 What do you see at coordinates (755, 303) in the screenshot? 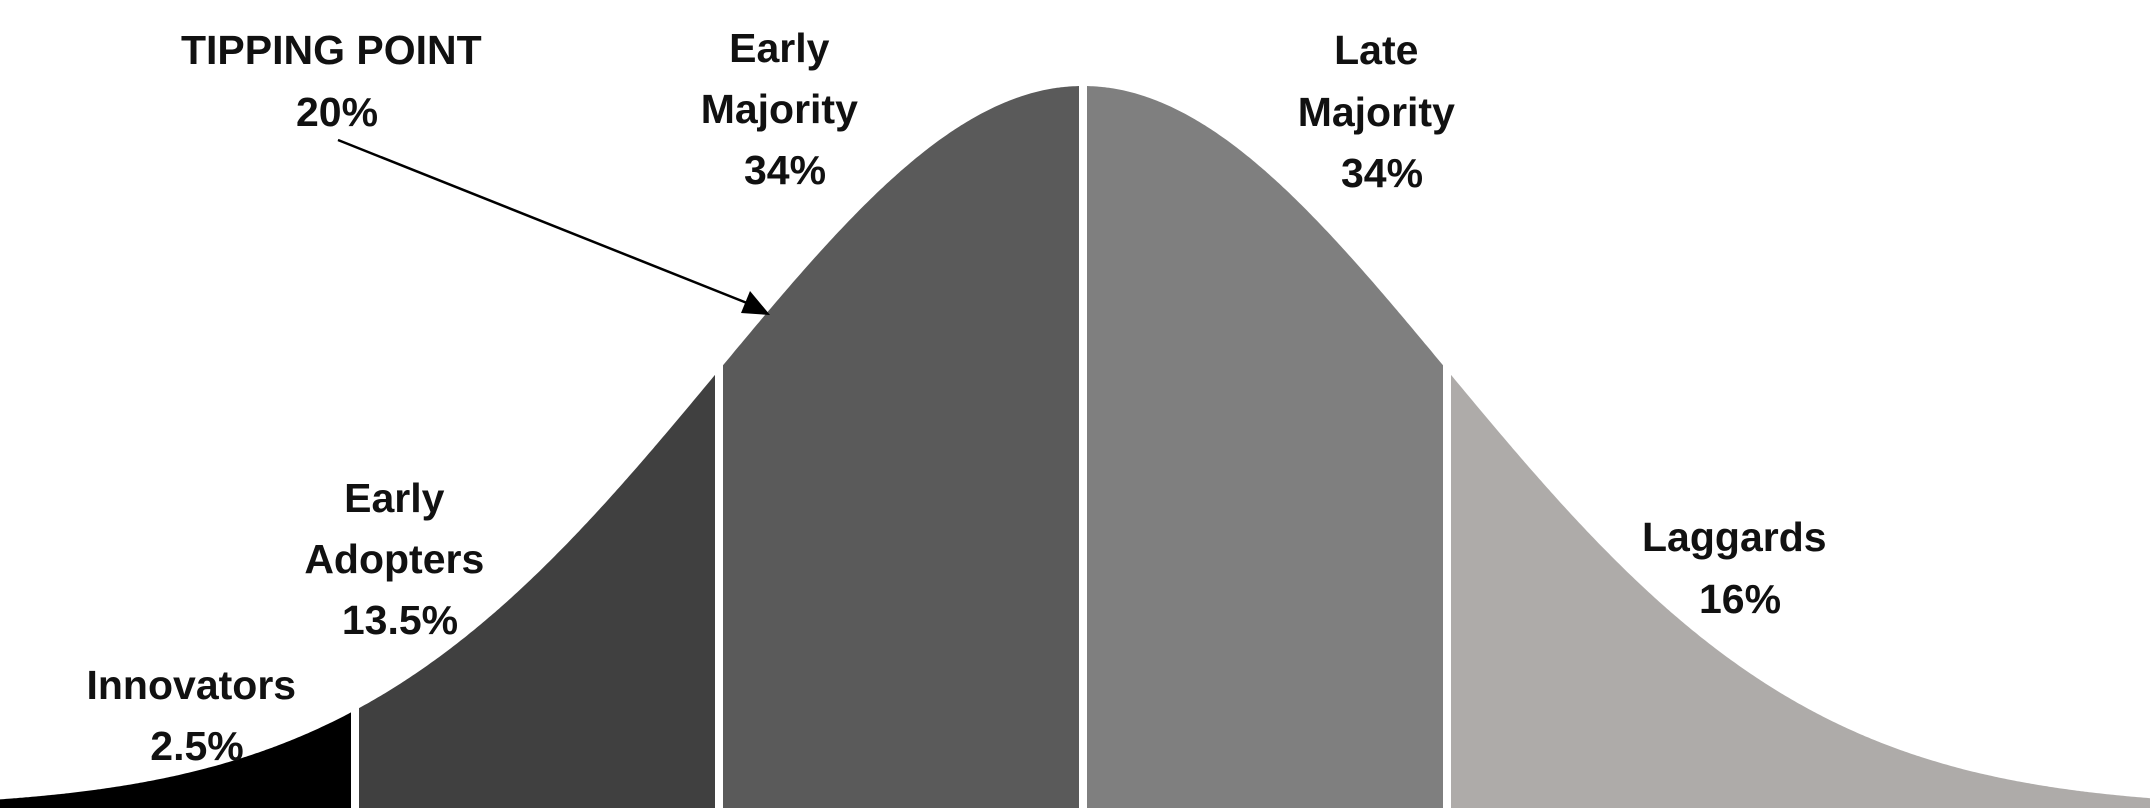
I see `tipping-point-arrowhead` at bounding box center [755, 303].